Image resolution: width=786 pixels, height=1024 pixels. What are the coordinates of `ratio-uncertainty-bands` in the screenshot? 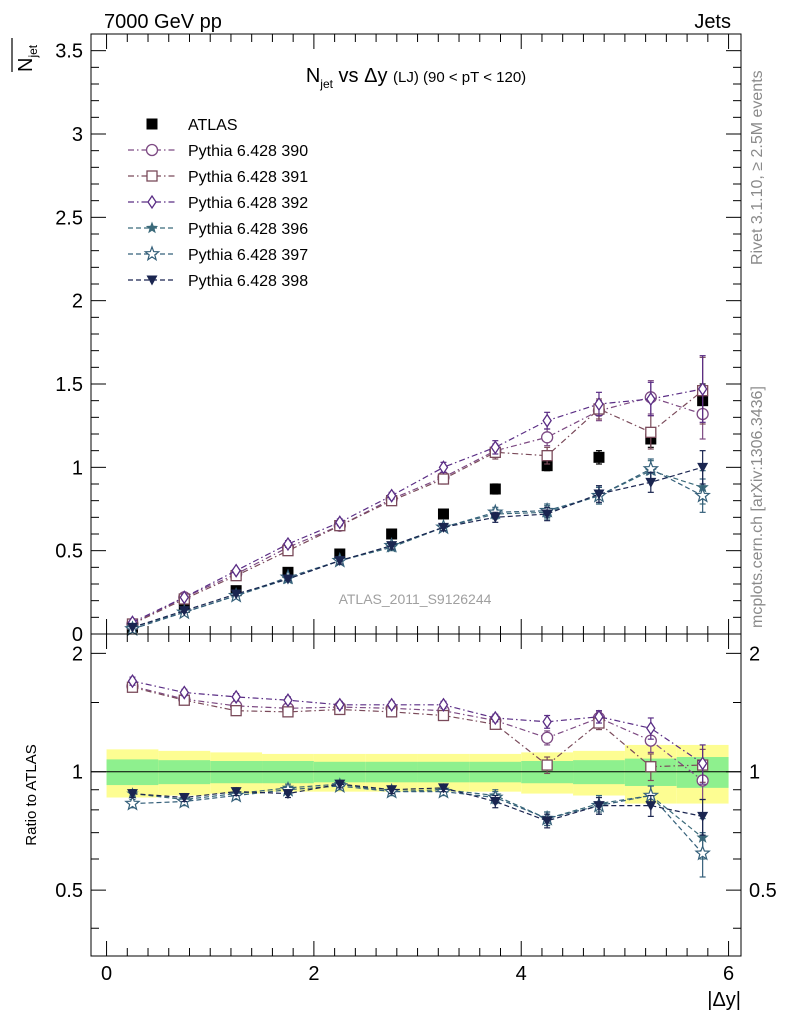 It's located at (417, 774).